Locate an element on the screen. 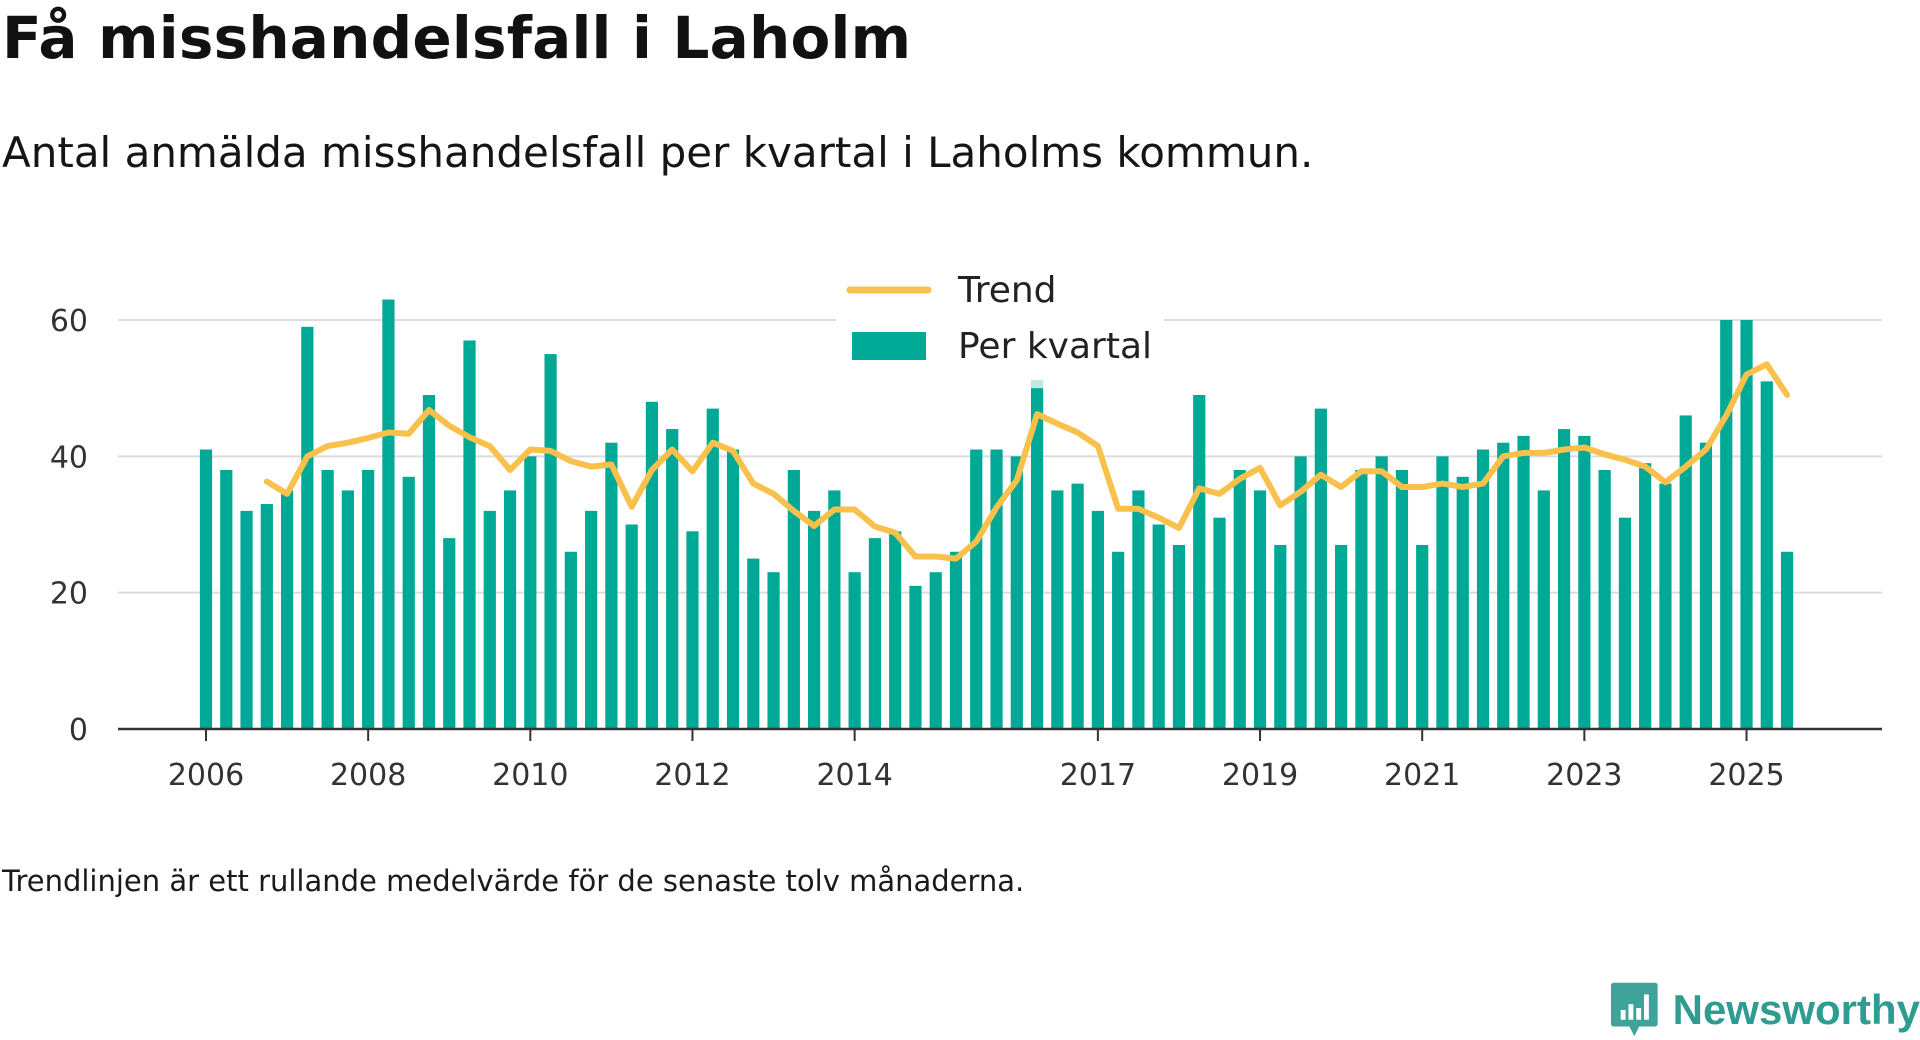 The height and width of the screenshot is (1040, 1920). y-tick-label: 0 is located at coordinates (78, 730).